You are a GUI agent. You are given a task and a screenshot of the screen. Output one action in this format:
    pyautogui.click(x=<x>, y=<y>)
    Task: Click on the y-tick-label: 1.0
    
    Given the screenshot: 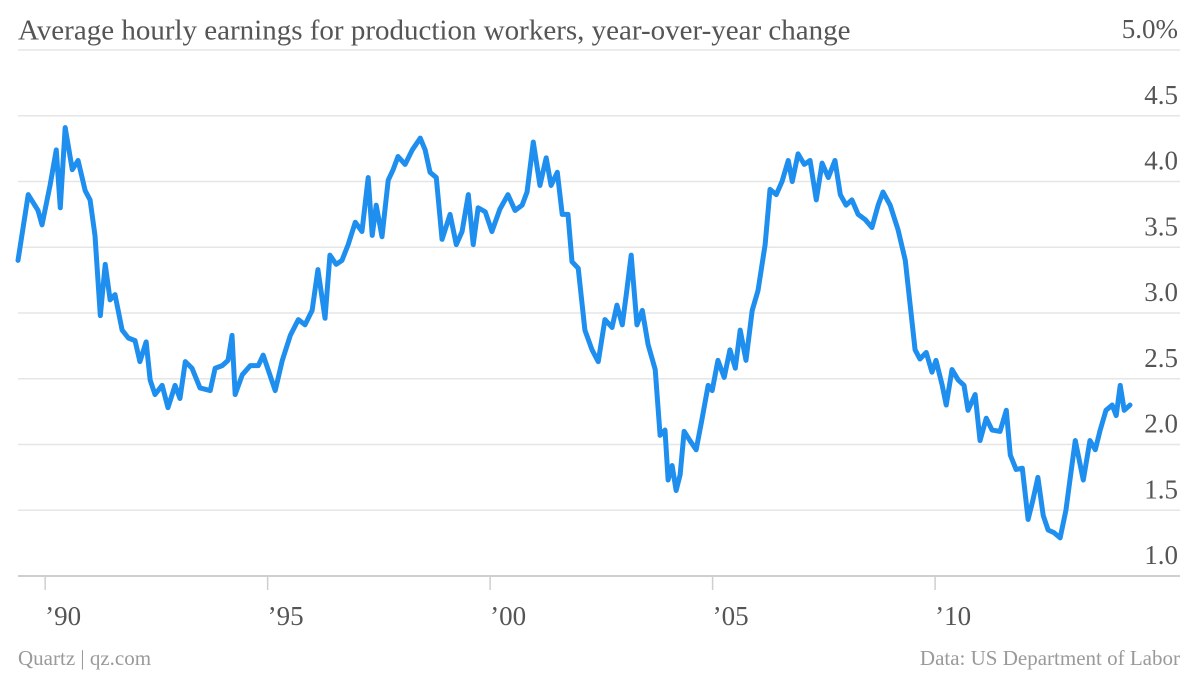 What is the action you would take?
    pyautogui.click(x=1161, y=555)
    